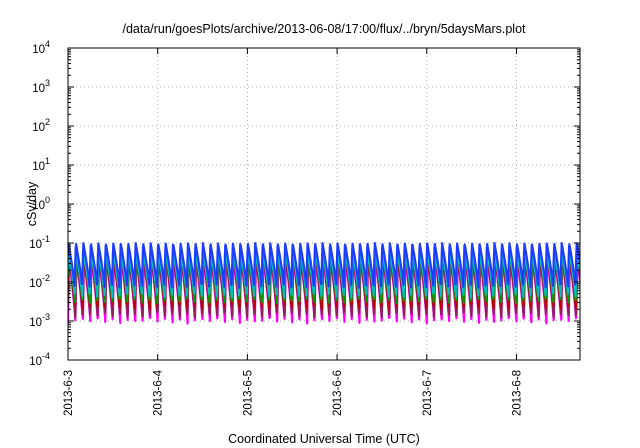 This screenshot has width=640, height=448. Describe the element at coordinates (324, 439) in the screenshot. I see `x-axis-label: Coordinated Universal Time (UTC)` at that location.